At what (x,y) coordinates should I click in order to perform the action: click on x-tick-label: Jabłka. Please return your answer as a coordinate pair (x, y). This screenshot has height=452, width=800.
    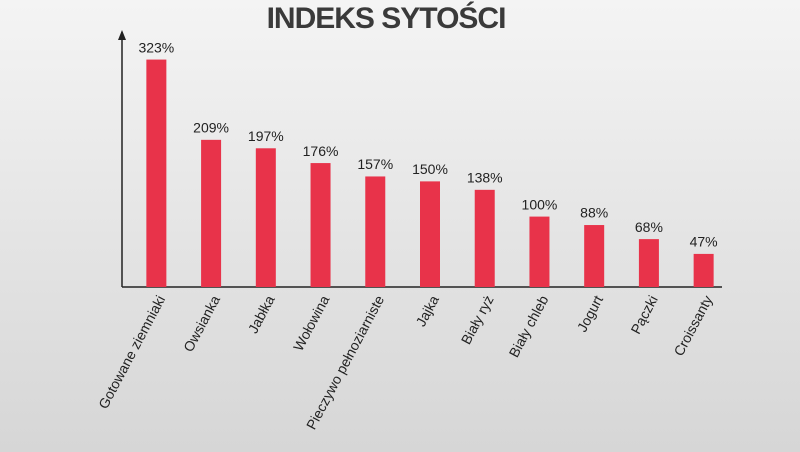
    Looking at the image, I should click on (261, 313).